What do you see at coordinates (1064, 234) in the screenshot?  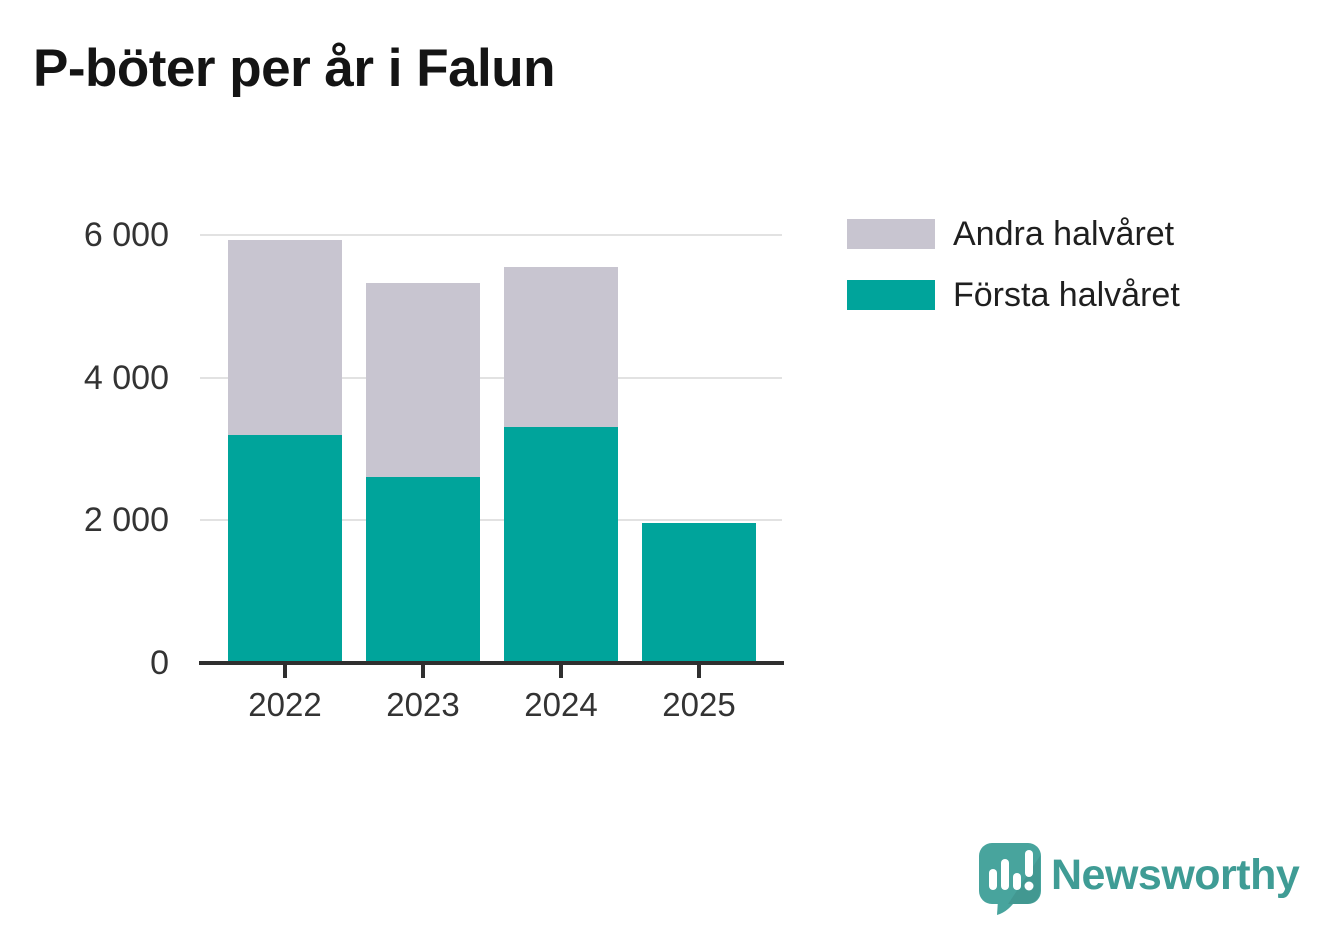 I see `legend-label: Andra halvåret` at bounding box center [1064, 234].